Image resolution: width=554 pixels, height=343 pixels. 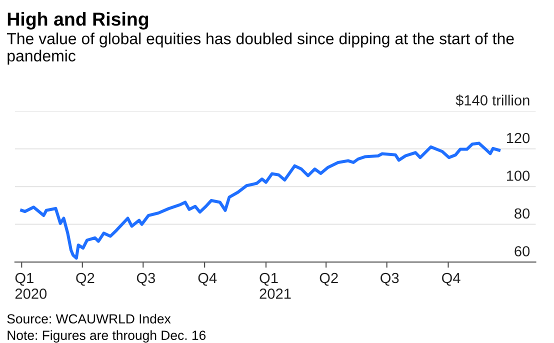 What do you see at coordinates (522, 213) in the screenshot?
I see `y-tick-label: 80` at bounding box center [522, 213].